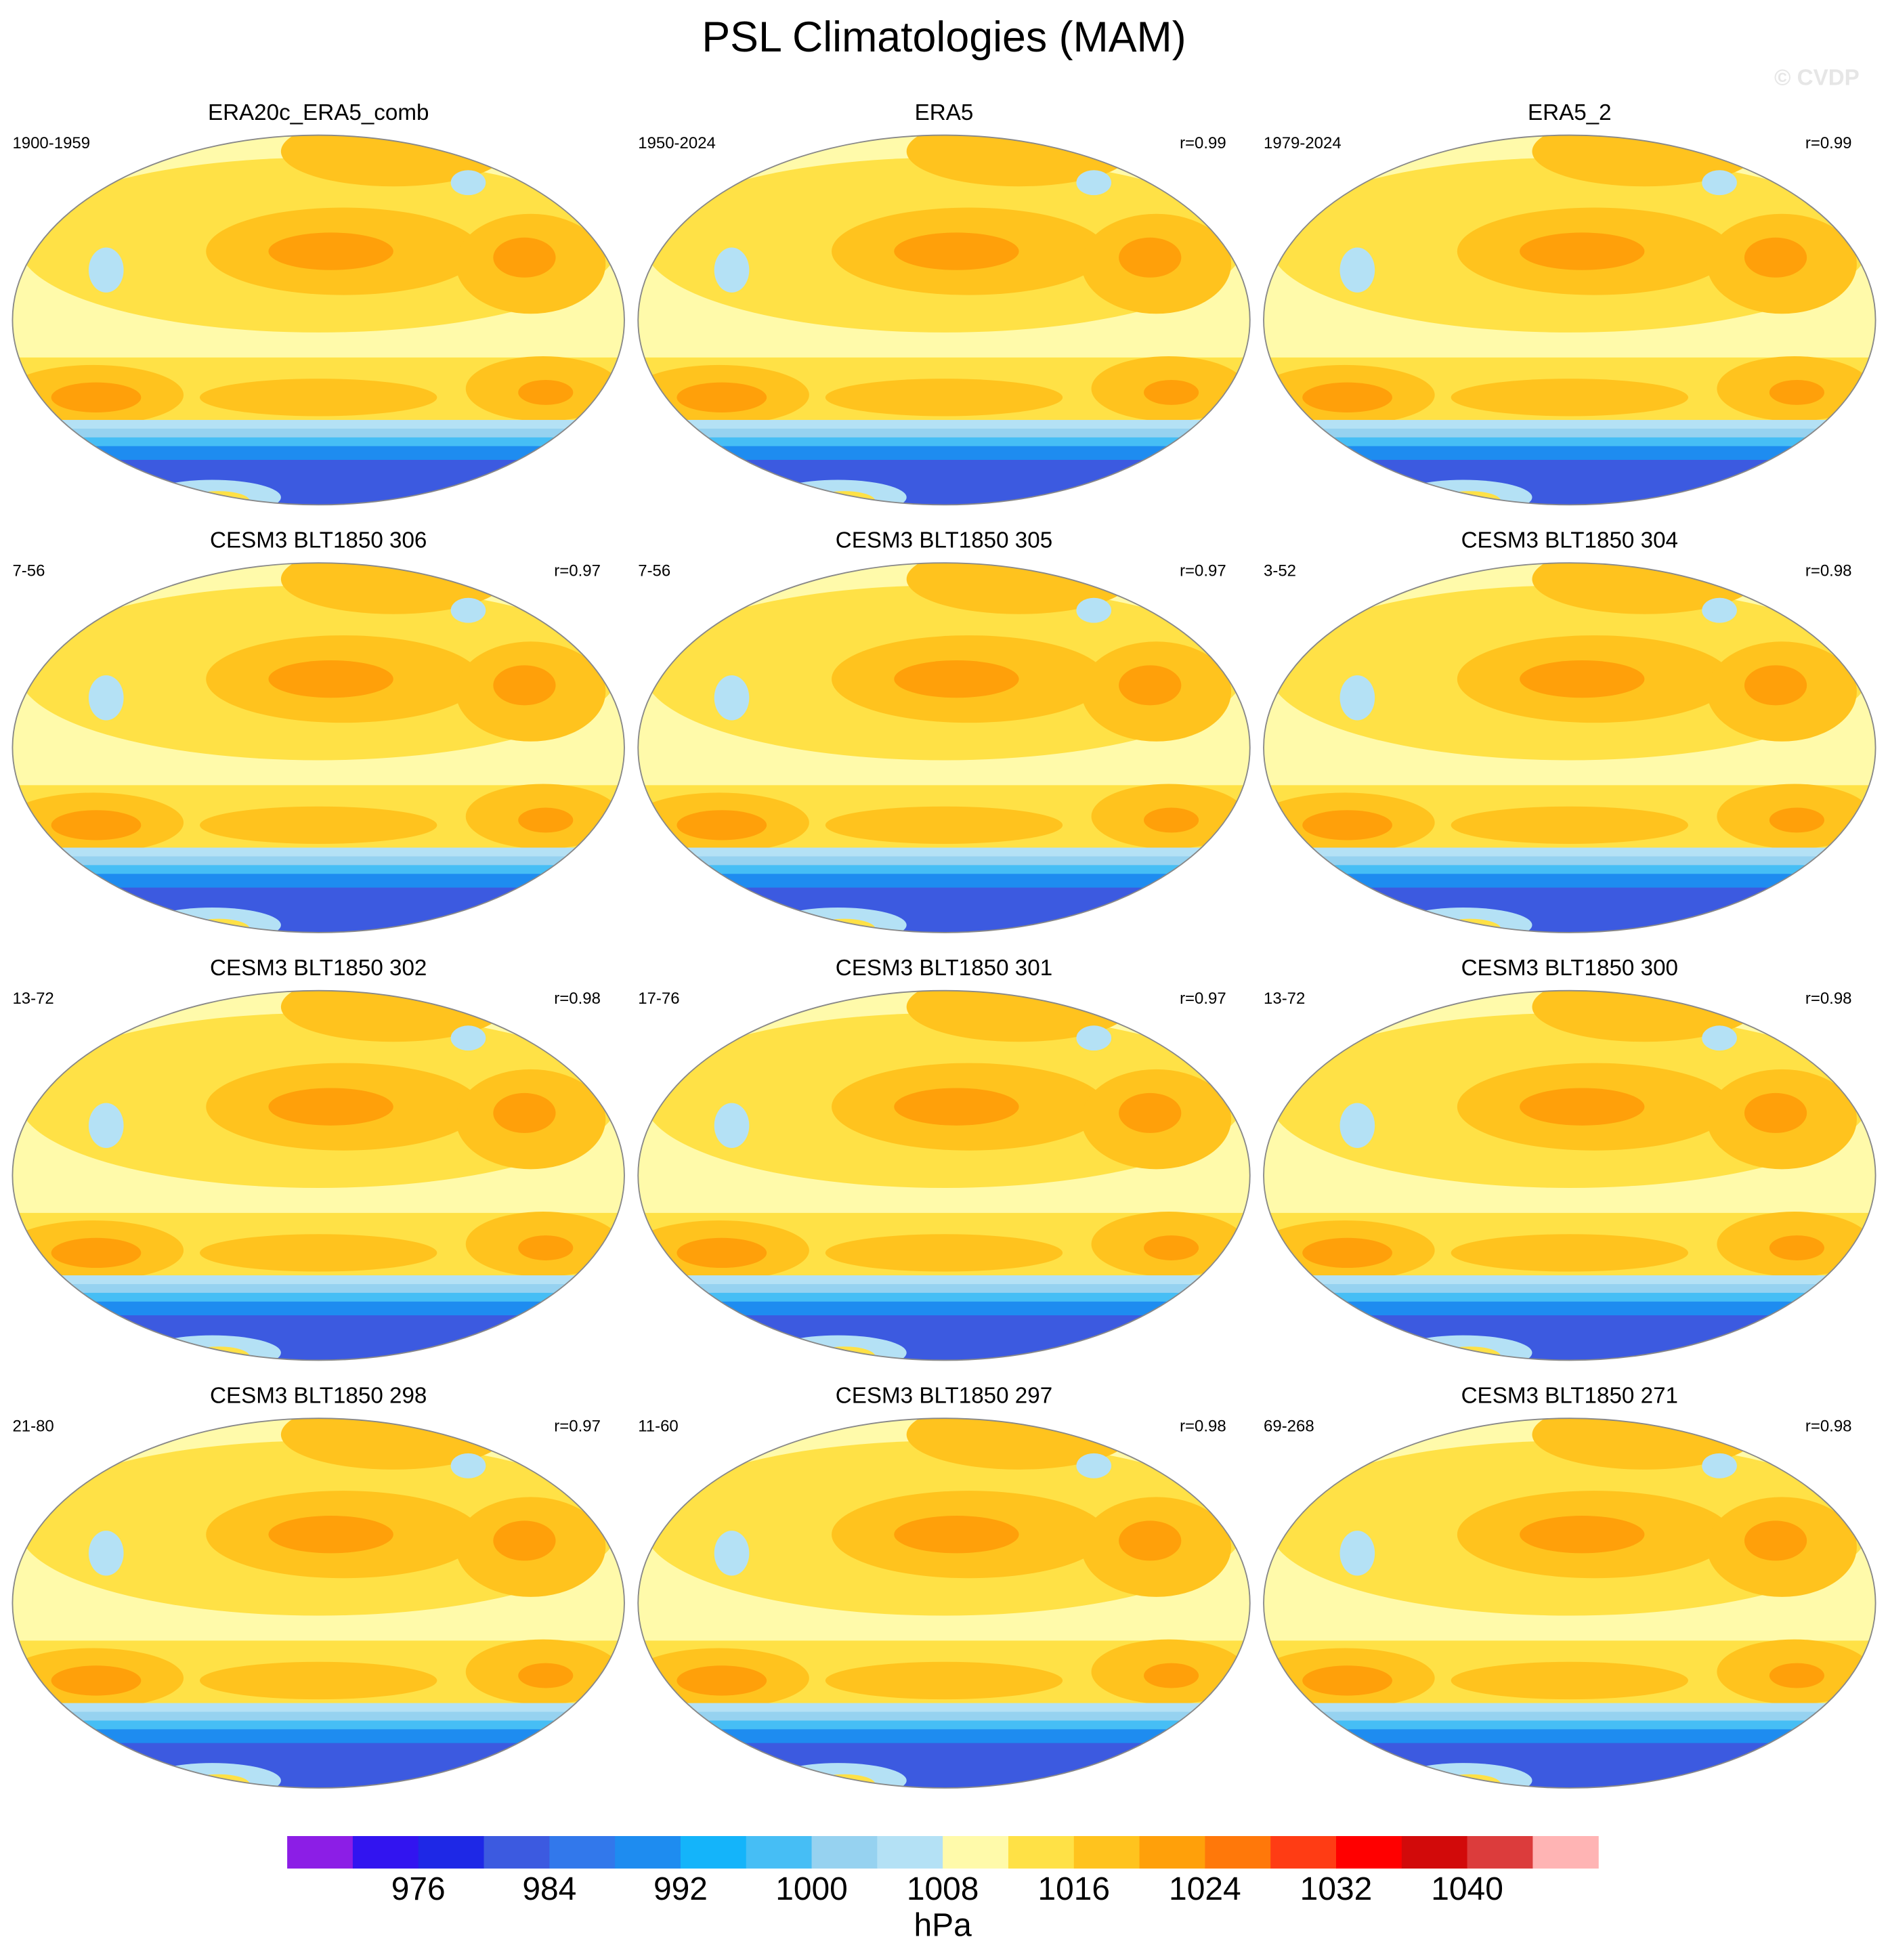 This screenshot has width=1888, height=1960. What do you see at coordinates (1280, 570) in the screenshot?
I see `panel-period: 3-52` at bounding box center [1280, 570].